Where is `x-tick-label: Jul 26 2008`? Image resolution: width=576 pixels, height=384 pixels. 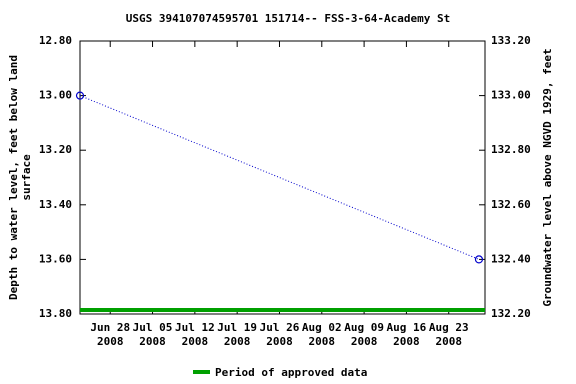 x-tick-label: Jul 26 2008 is located at coordinates (280, 334).